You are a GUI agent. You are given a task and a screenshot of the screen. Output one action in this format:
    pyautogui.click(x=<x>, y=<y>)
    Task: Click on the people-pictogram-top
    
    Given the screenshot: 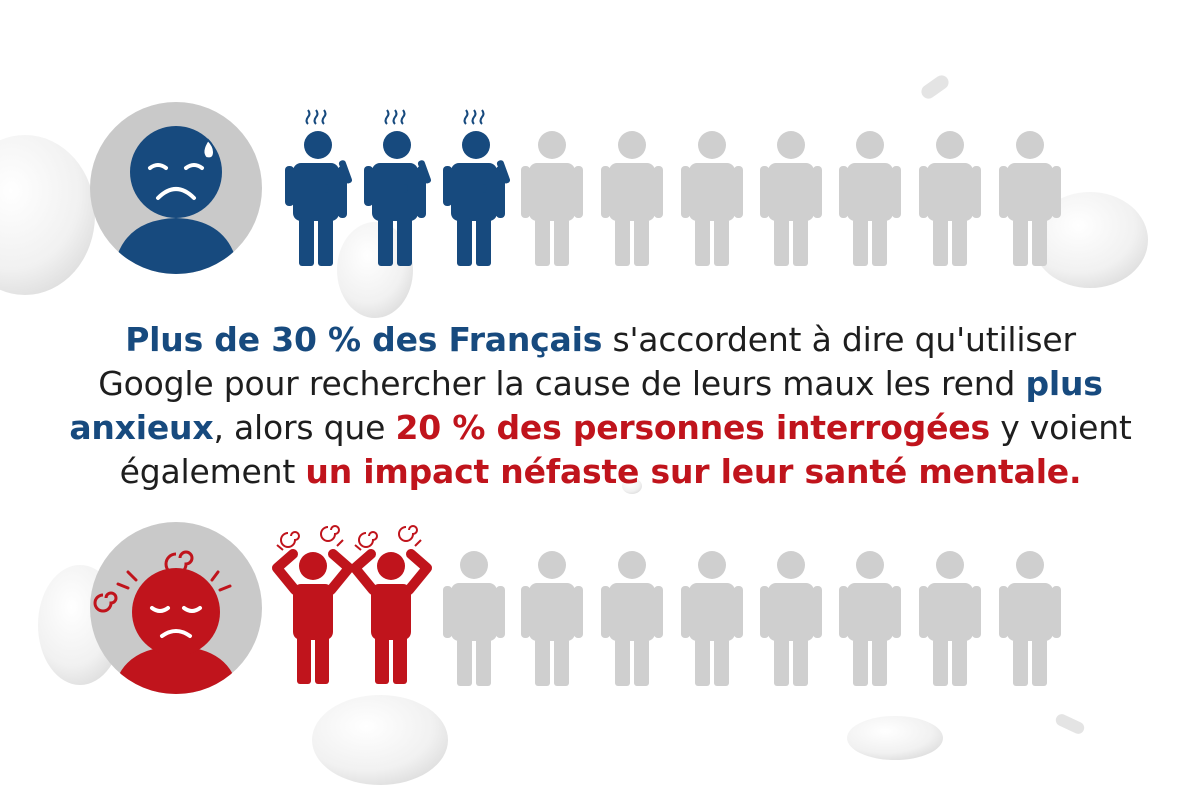 What is the action you would take?
    pyautogui.click(x=673, y=187)
    